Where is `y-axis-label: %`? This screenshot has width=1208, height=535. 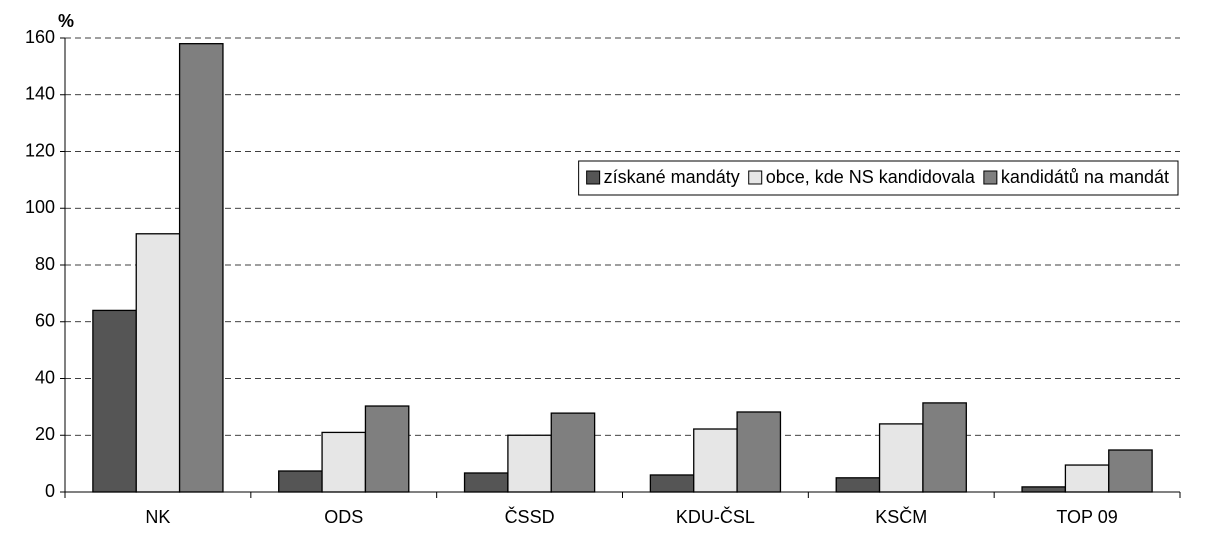
y-axis-label: % is located at coordinates (66, 21).